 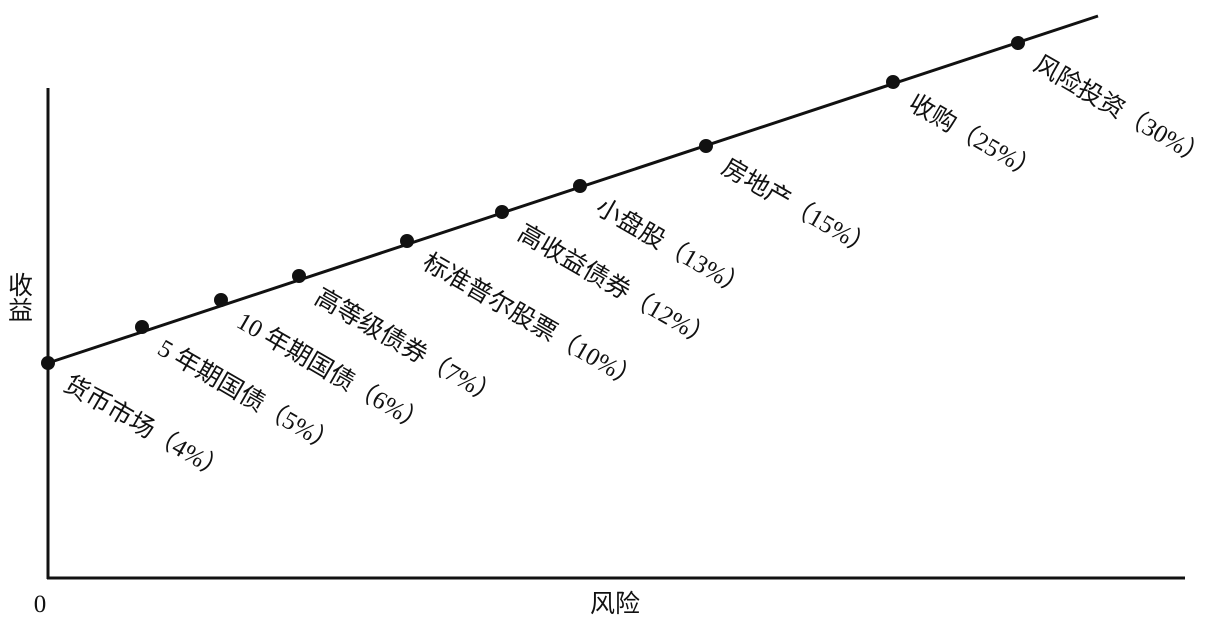 I want to click on x-axis-label: 风险, so click(x=615, y=604).